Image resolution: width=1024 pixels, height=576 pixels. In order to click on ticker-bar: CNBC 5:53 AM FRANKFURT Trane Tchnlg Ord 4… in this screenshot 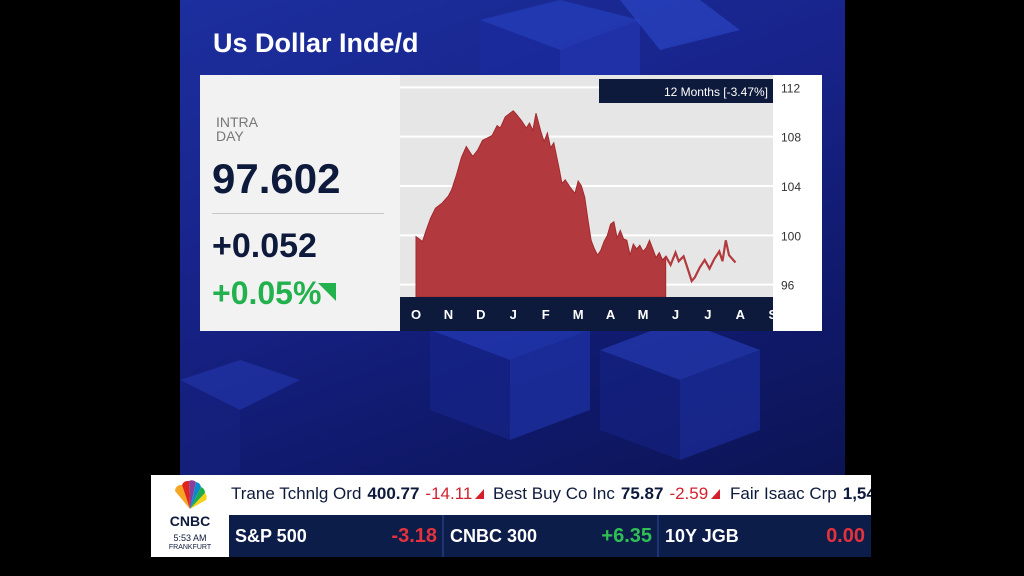, I will do `click(511, 516)`.